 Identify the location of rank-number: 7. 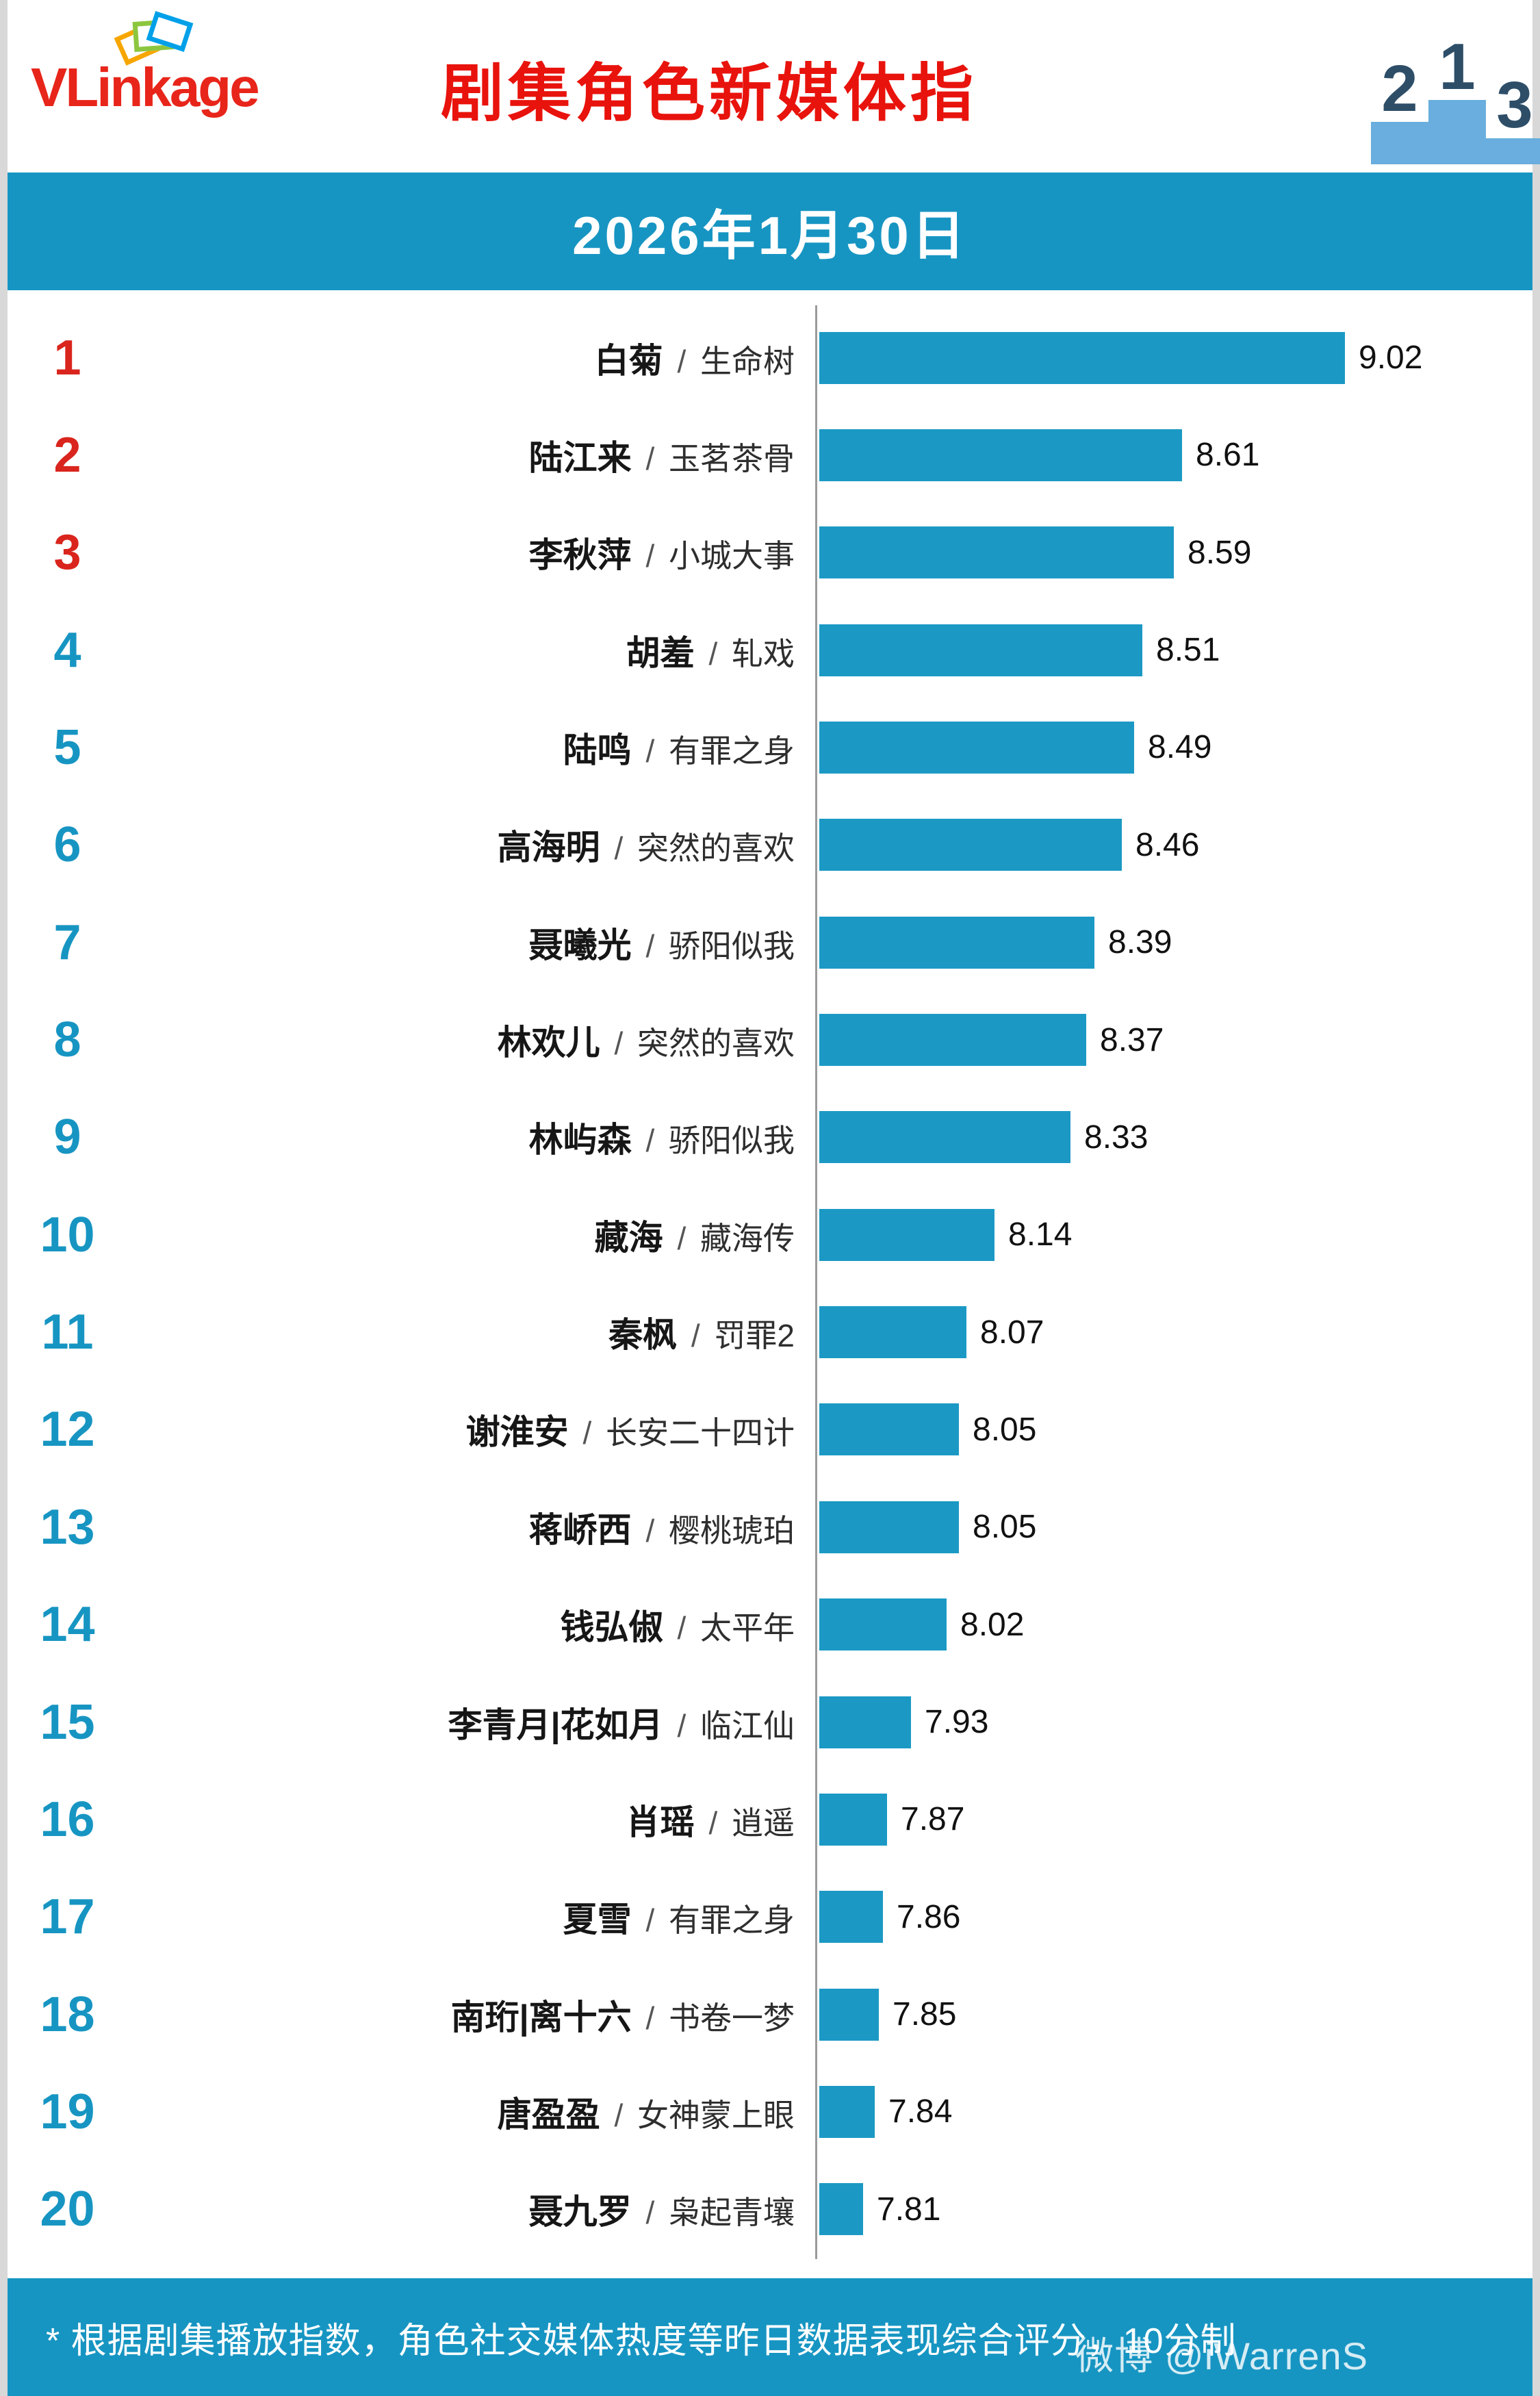
(67, 942).